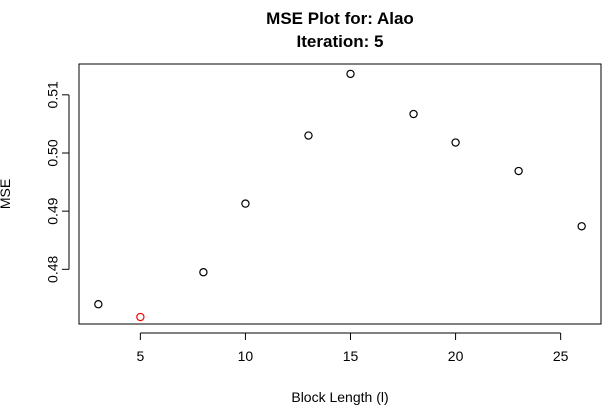 The image size is (614, 414). I want to click on chart-title-line-1: MSE Plot for: Alao, so click(340, 18).